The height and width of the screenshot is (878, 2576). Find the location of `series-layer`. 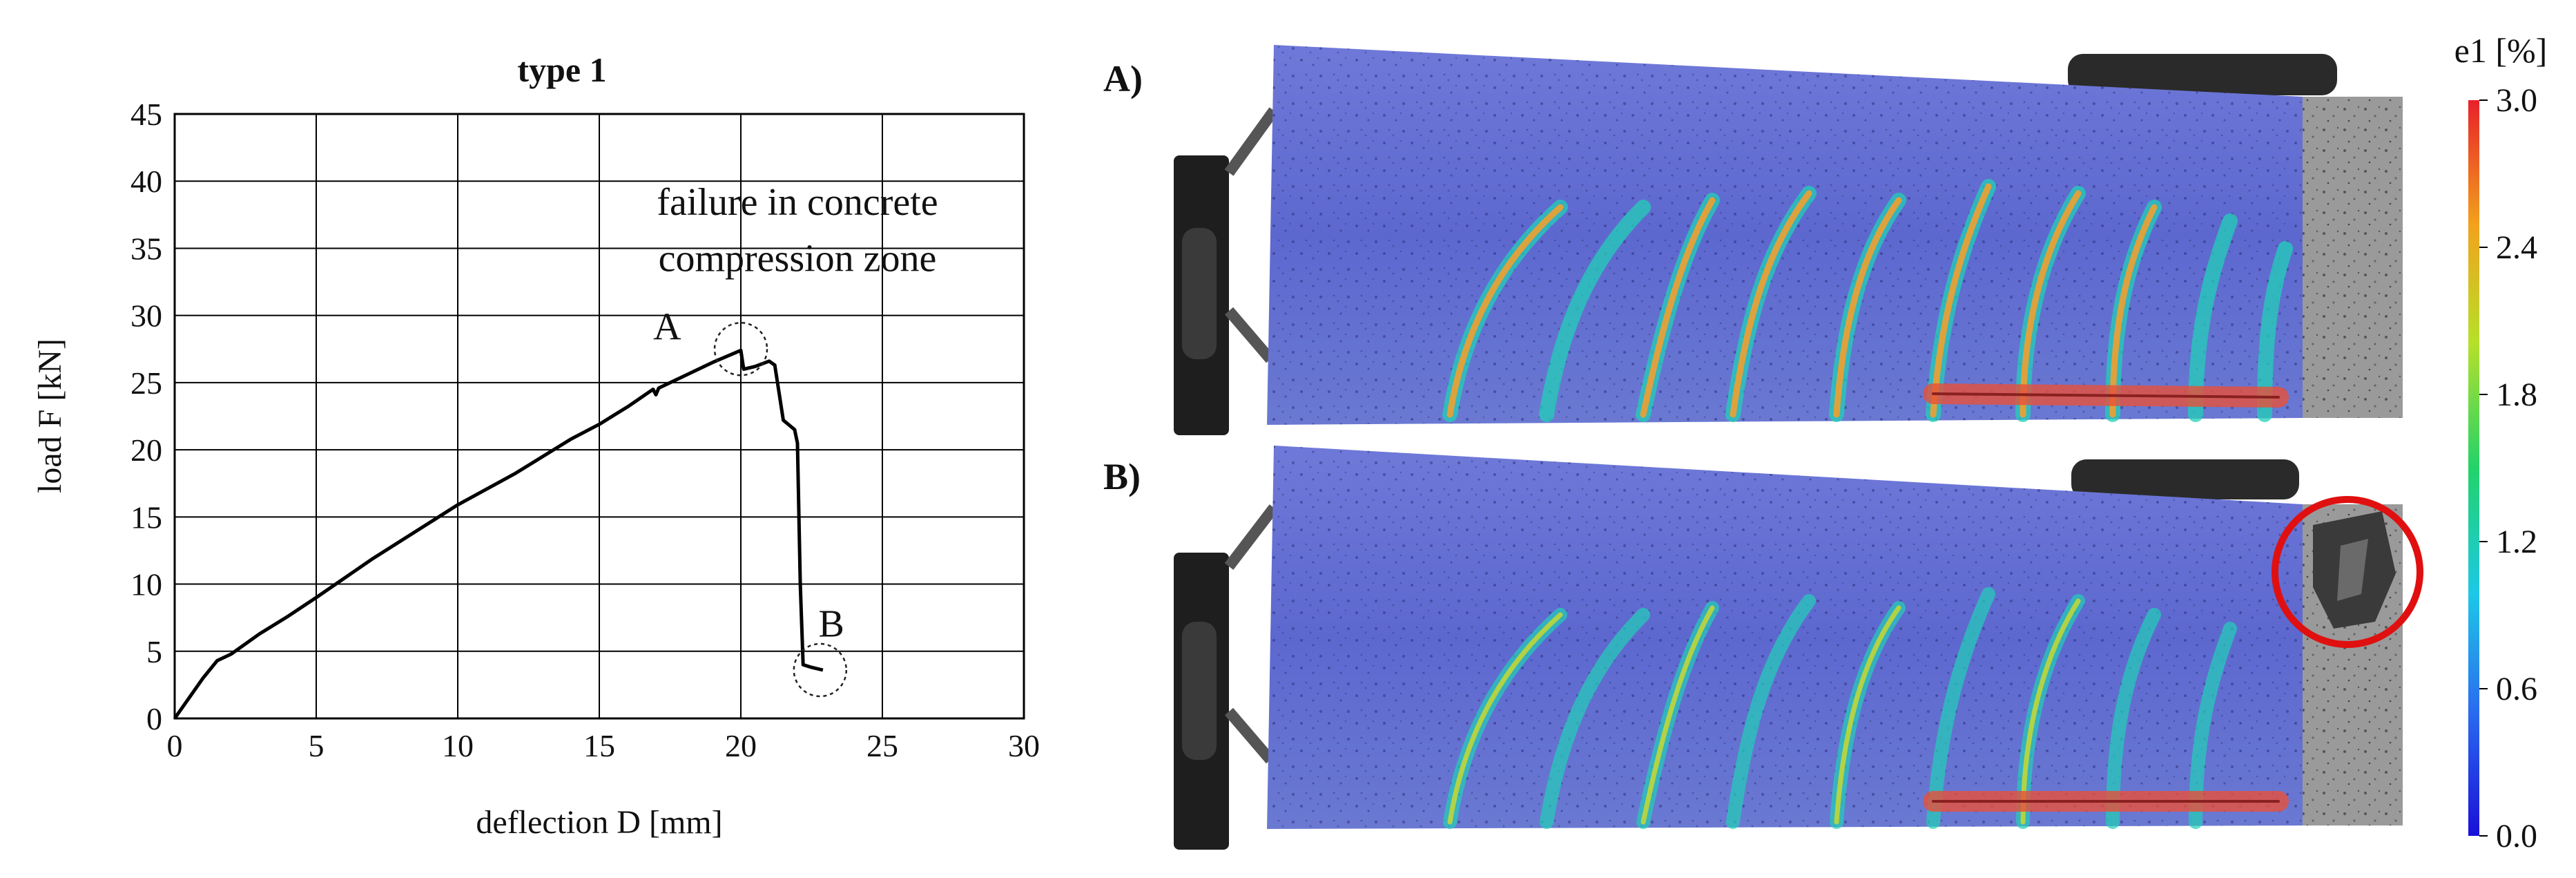

series-layer is located at coordinates (499, 534).